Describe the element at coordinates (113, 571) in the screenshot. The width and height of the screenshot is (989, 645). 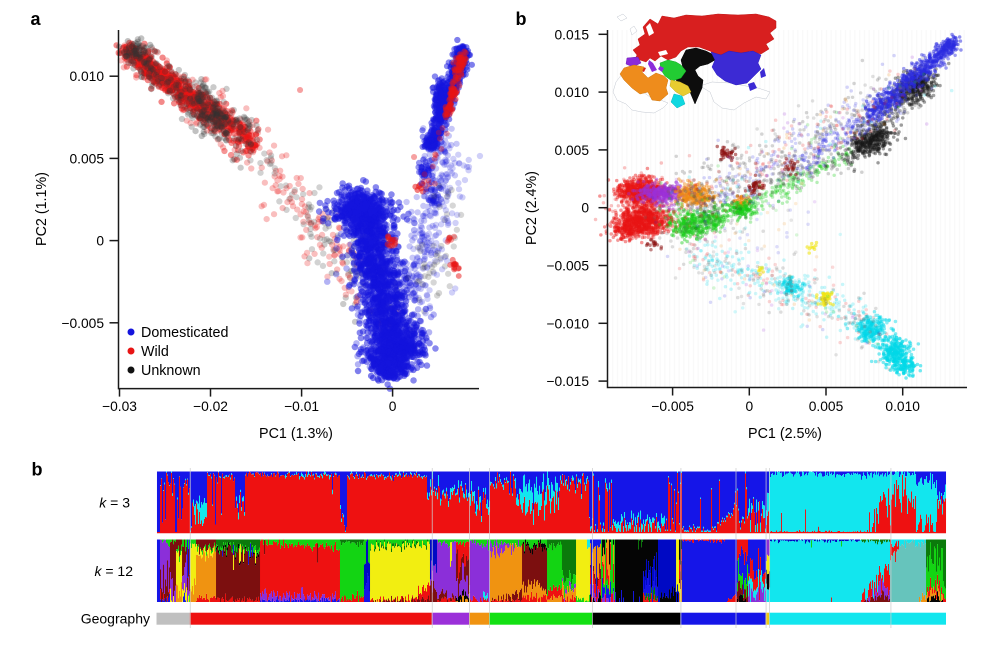
I see `svg-text: k = 12` at that location.